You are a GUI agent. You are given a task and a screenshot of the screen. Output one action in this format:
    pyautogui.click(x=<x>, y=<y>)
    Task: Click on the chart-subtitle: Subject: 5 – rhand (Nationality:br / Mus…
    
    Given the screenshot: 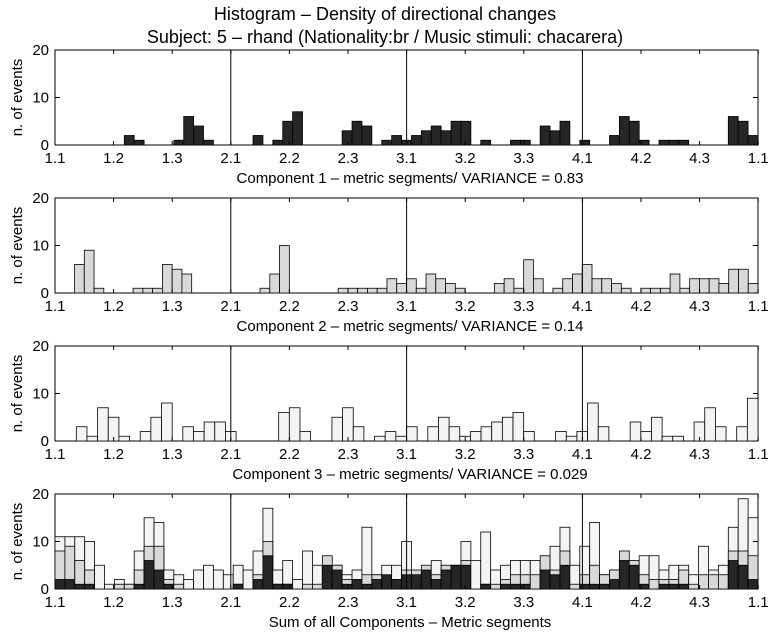 What is the action you would take?
    pyautogui.click(x=385, y=37)
    